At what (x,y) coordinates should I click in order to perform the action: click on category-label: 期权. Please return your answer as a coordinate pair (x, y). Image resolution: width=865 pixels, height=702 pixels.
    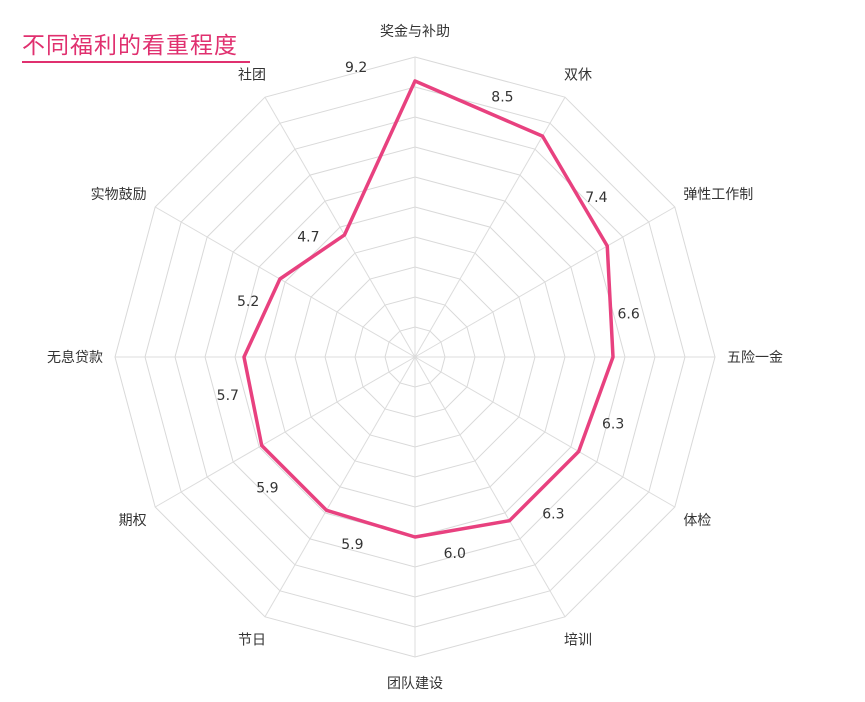
    Looking at the image, I should click on (133, 521).